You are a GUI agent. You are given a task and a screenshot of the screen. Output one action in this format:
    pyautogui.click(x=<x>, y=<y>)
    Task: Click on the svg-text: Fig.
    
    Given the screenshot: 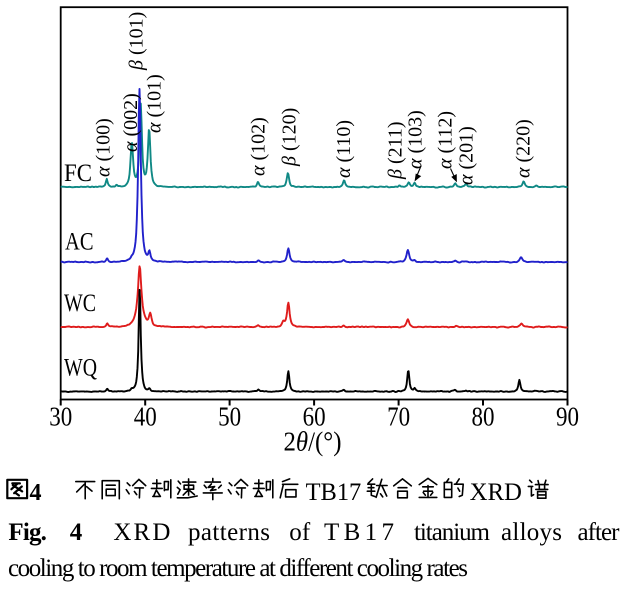 What is the action you would take?
    pyautogui.click(x=27, y=532)
    